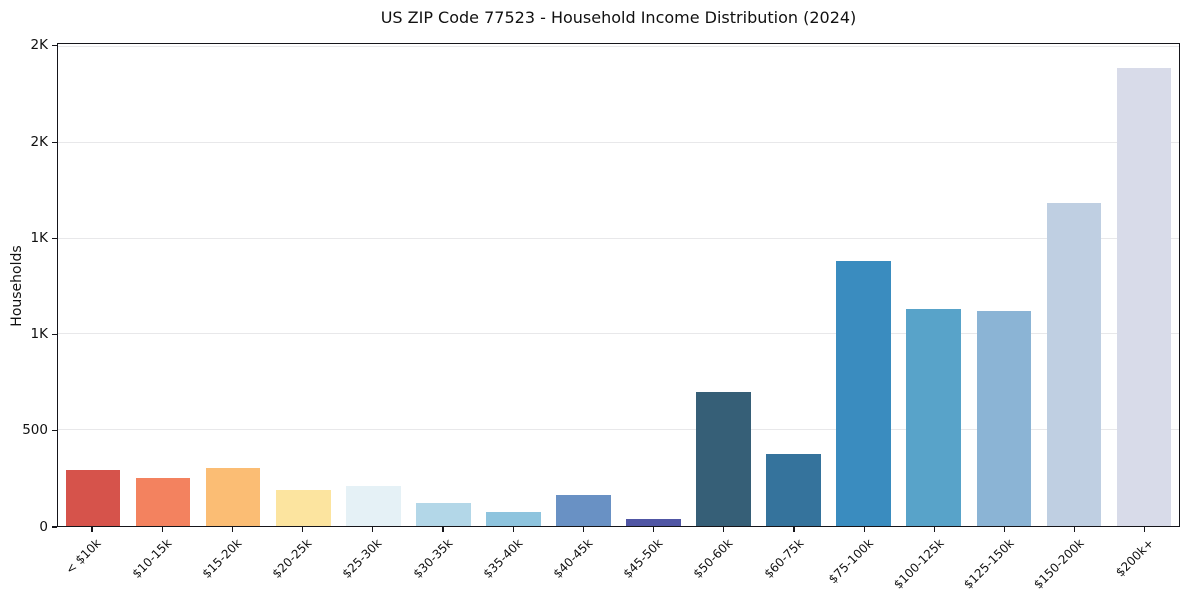 Image resolution: width=1189 pixels, height=590 pixels. Describe the element at coordinates (573, 558) in the screenshot. I see `x-tick-label-text: $40-45k` at that location.